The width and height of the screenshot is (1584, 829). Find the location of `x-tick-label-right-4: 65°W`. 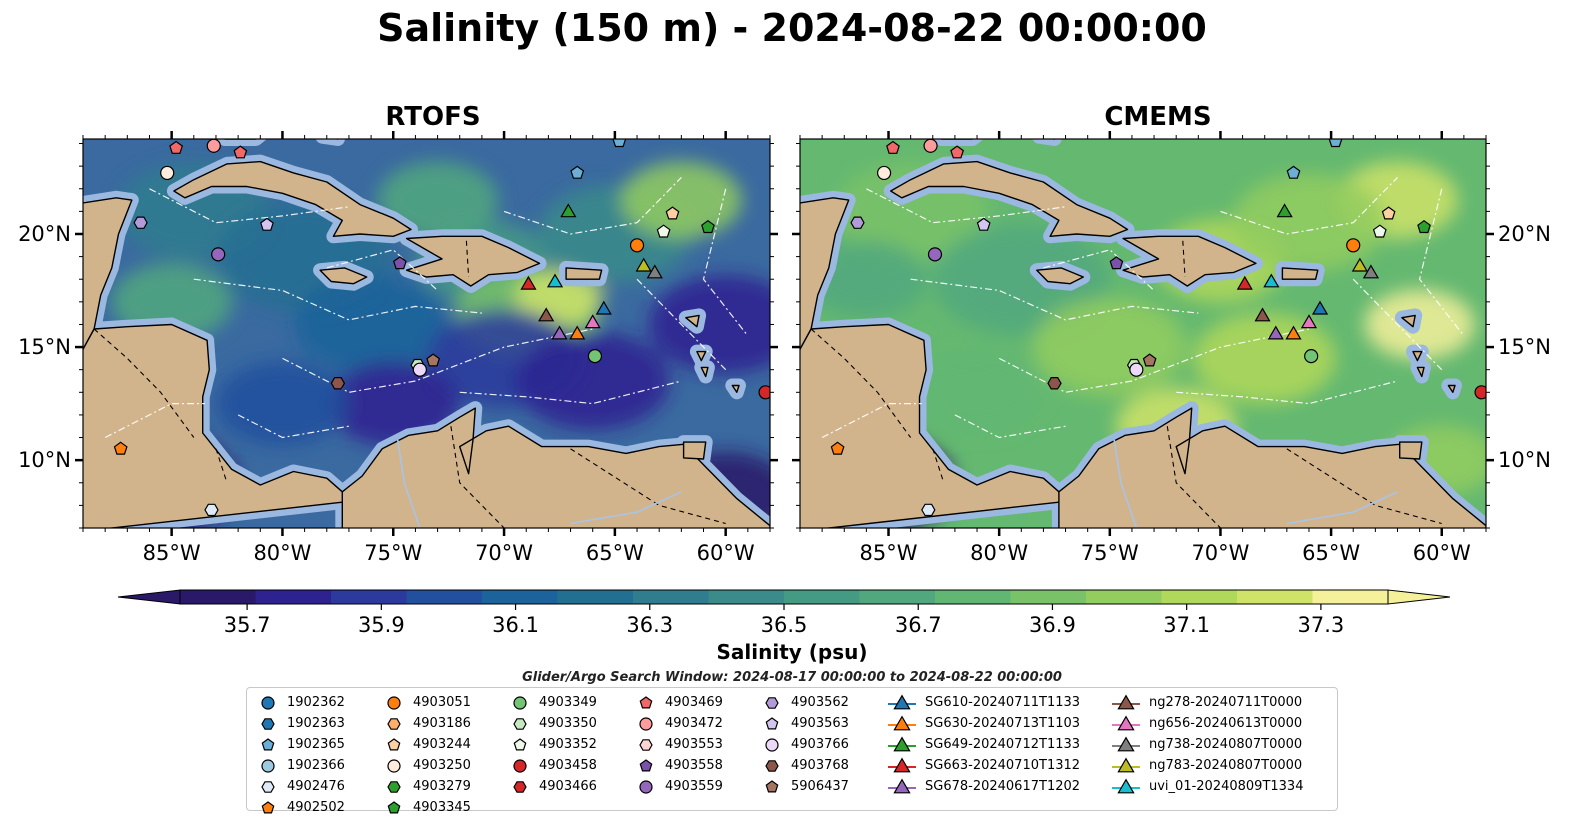

x-tick-label-right-4: 65°W is located at coordinates (1331, 553).